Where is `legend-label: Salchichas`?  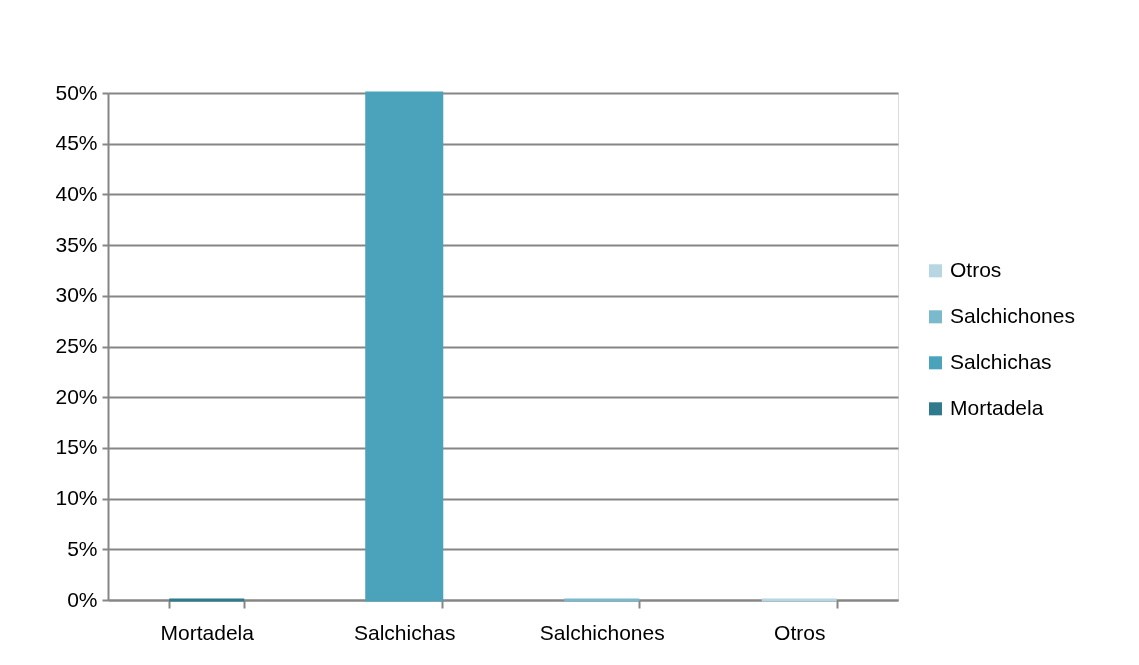
legend-label: Salchichas is located at coordinates (1001, 361).